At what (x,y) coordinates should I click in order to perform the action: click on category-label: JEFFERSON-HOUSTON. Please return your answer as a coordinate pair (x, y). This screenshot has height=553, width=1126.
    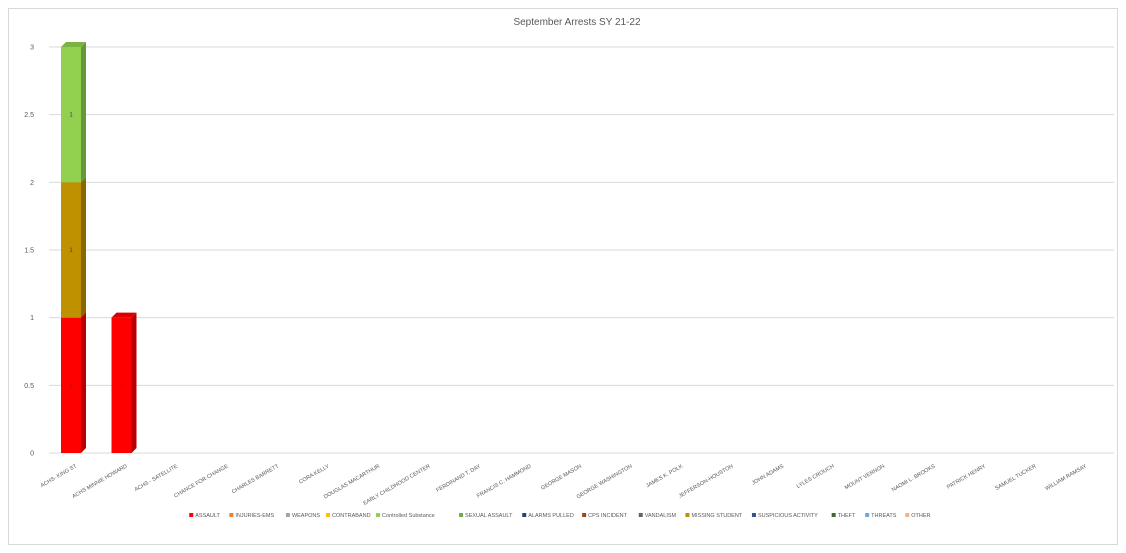
    Looking at the image, I should click on (706, 482).